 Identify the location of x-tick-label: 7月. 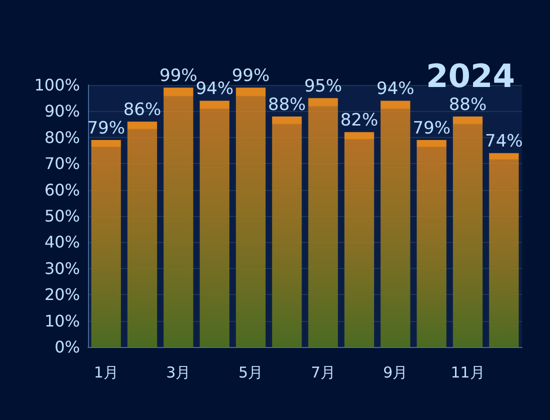
(323, 373).